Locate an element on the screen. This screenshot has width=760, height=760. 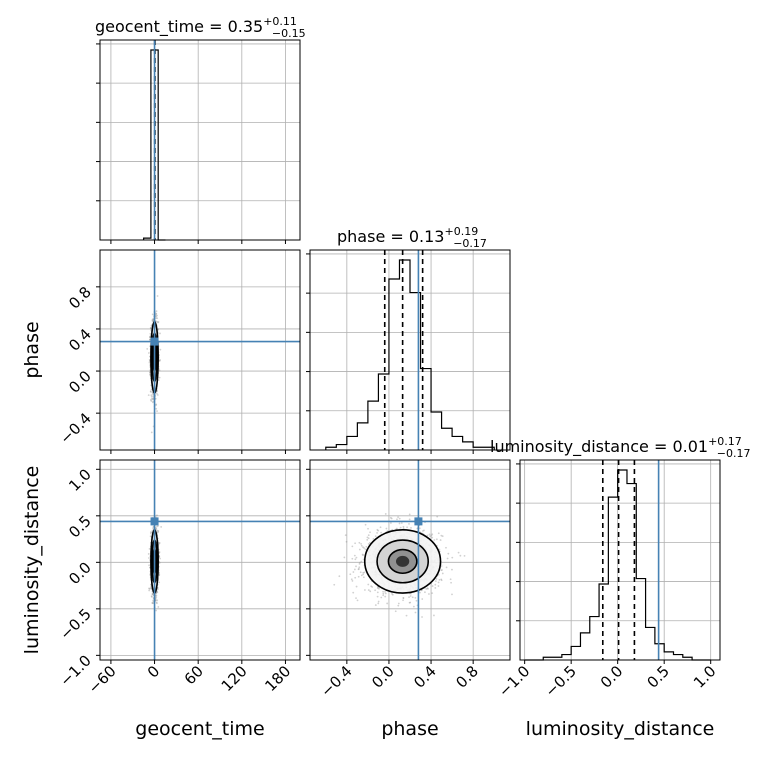
panel-hist-geocent_time is located at coordinates (198, 141).